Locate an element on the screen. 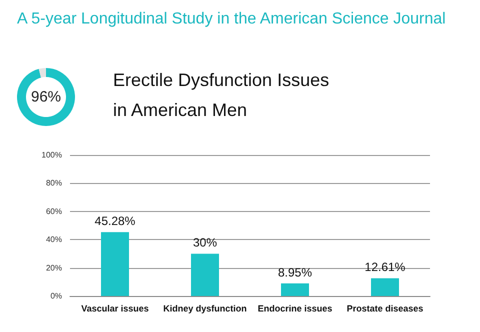 This screenshot has height=332, width=480. x-tick-label: Endocrine issues is located at coordinates (295, 309).